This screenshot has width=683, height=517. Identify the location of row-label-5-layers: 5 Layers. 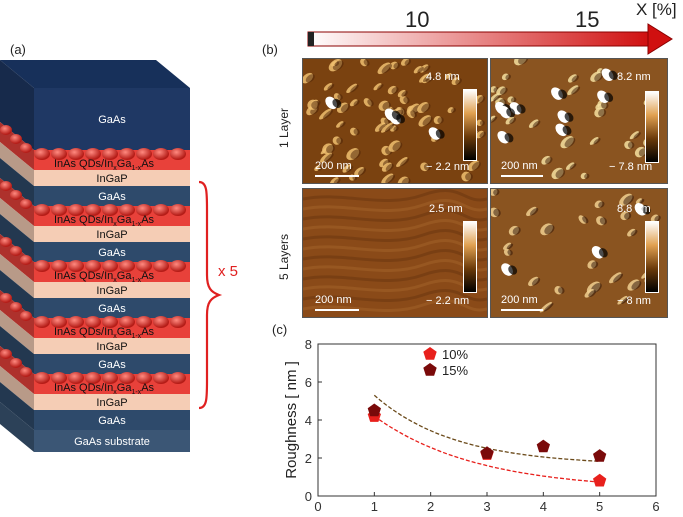
(284, 256).